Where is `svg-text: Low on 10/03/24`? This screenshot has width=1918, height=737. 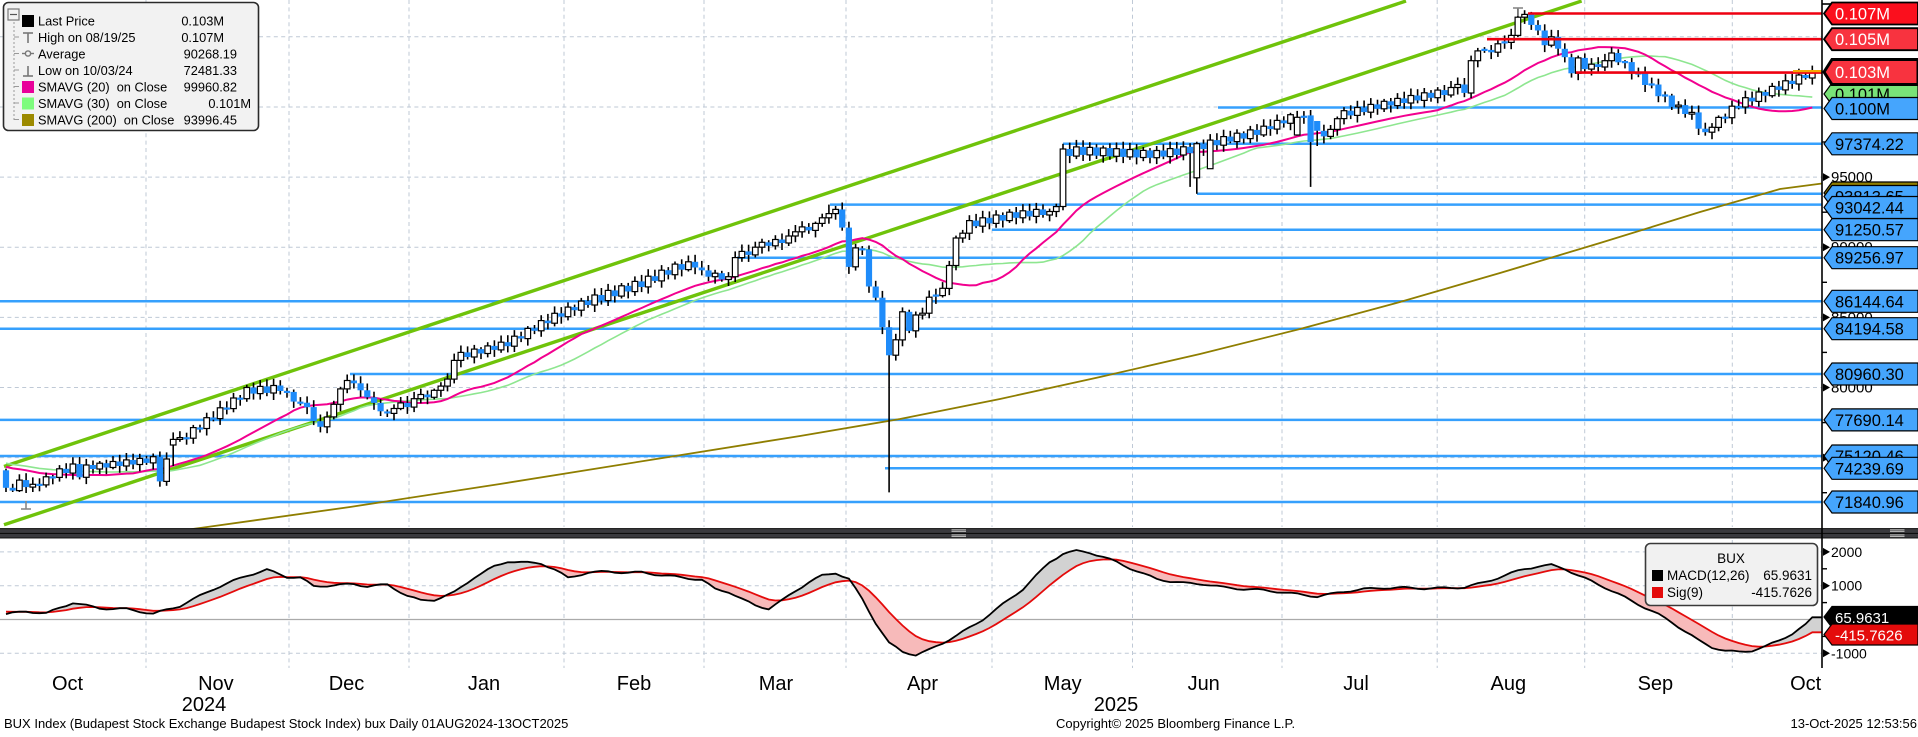 svg-text: Low on 10/03/24 is located at coordinates (85, 70).